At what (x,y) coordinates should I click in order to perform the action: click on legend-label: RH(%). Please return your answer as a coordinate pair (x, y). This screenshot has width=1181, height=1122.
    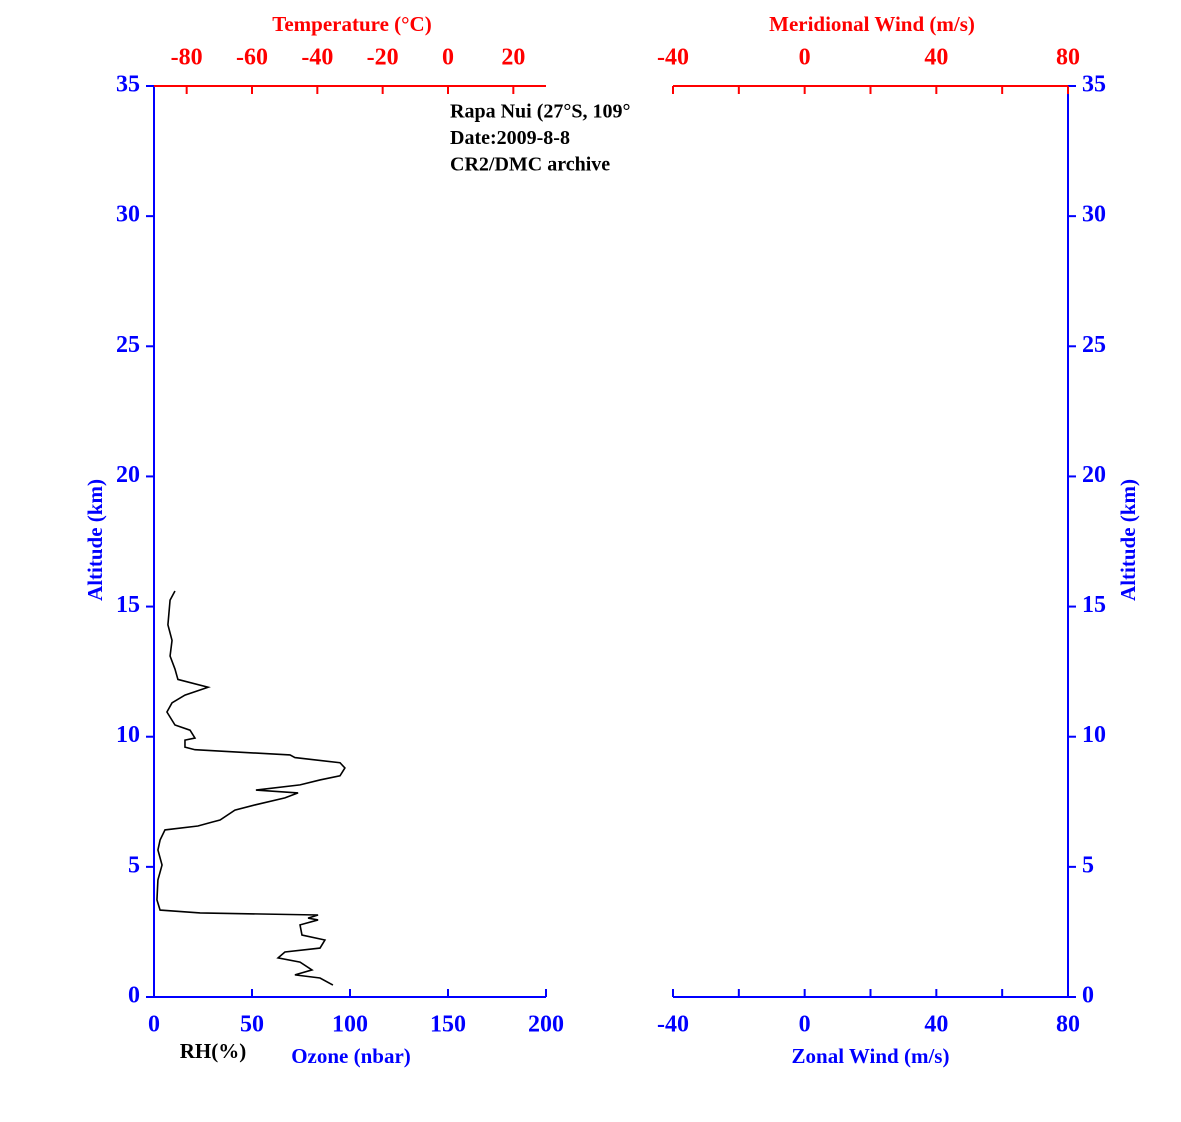
    Looking at the image, I should click on (213, 1051).